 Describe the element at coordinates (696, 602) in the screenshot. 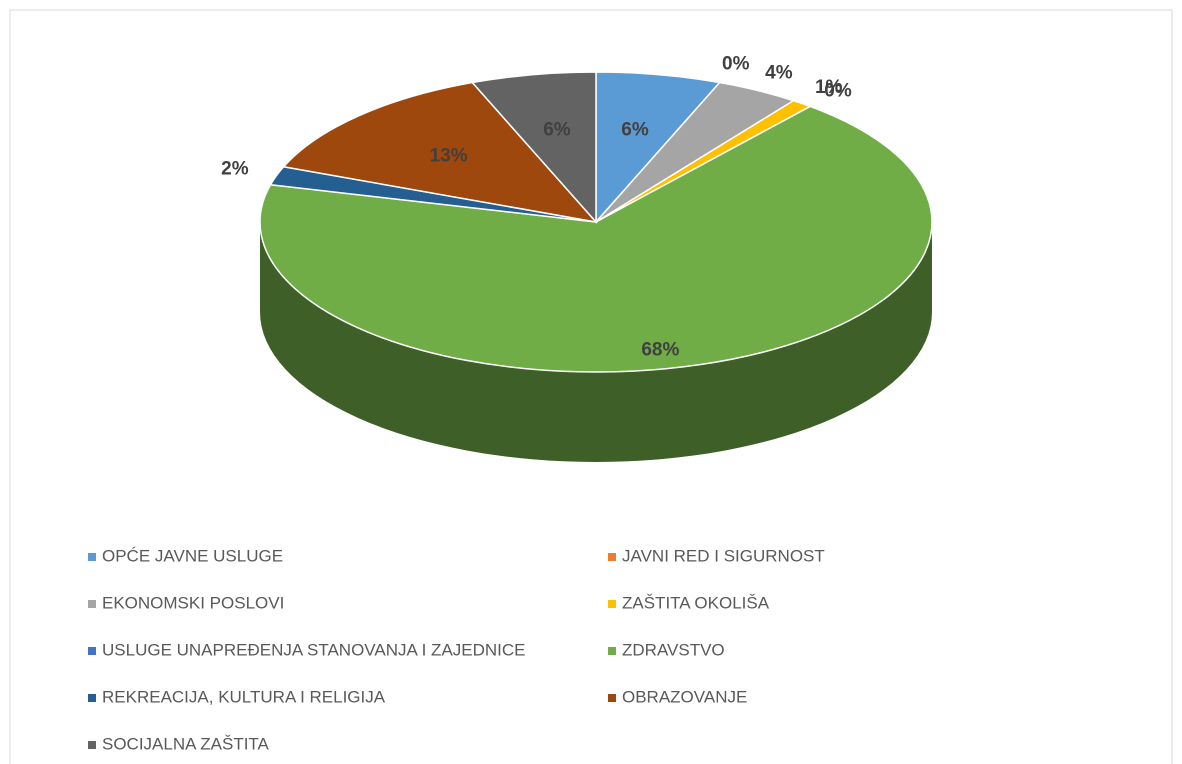

I see `legend-label: ZAŠTITA OKOLIŠA` at that location.